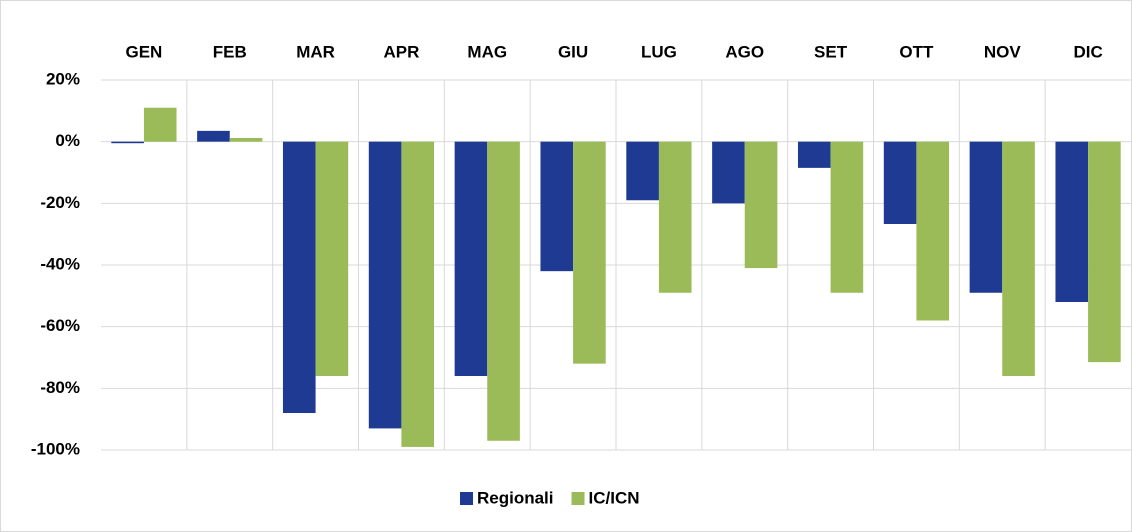 The image size is (1132, 532). Describe the element at coordinates (659, 51) in the screenshot. I see `x-tick-label: LUG` at that location.